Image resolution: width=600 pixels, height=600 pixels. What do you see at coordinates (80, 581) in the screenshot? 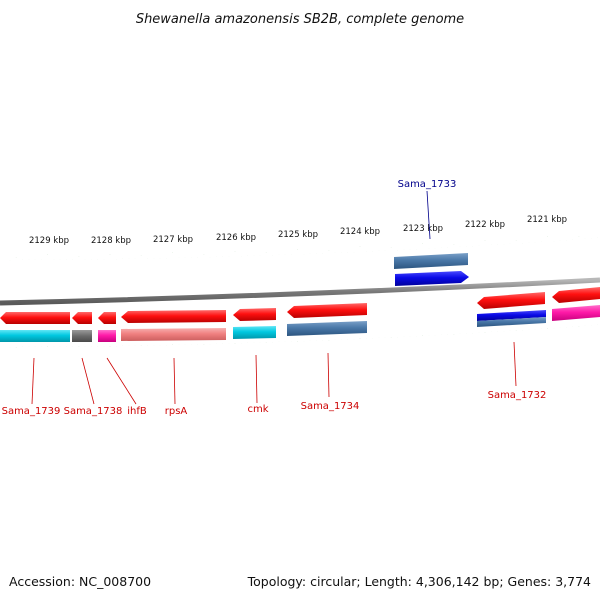
I see `accession-text: Accession: NC_008700` at bounding box center [80, 581].